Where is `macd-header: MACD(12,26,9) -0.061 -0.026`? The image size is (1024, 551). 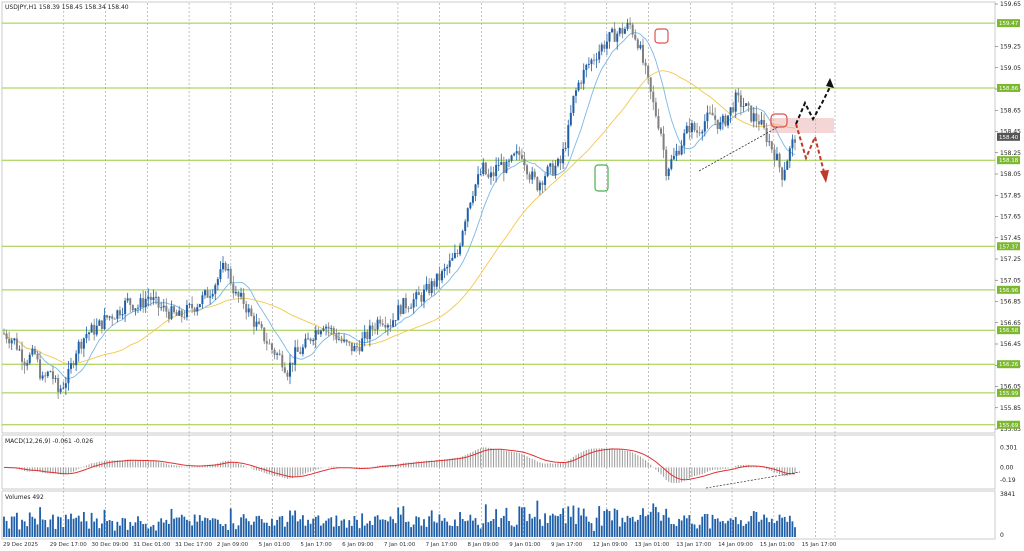
macd-header: MACD(12,26,9) -0.061 -0.026 is located at coordinates (49, 441).